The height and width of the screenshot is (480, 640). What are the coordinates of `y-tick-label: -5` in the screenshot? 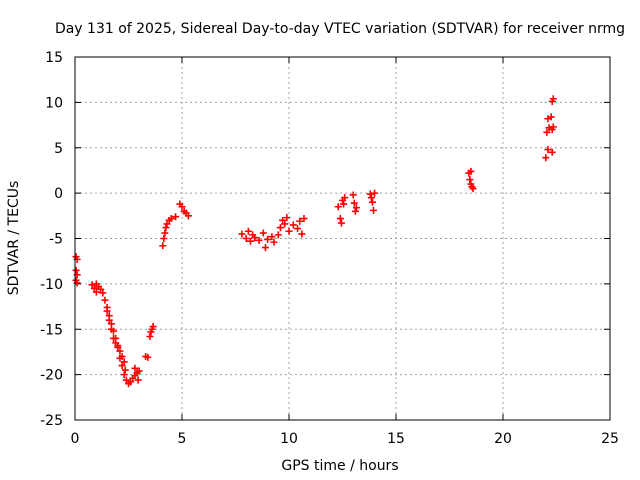 It's located at (56, 240).